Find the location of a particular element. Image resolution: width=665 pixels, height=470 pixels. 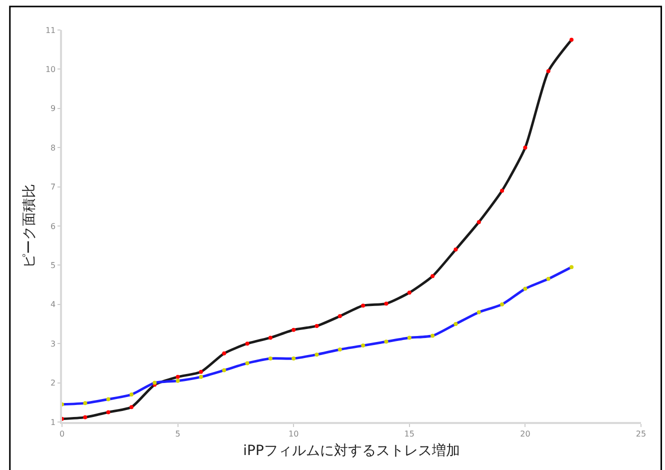

x-tick-label: 25 is located at coordinates (641, 433).